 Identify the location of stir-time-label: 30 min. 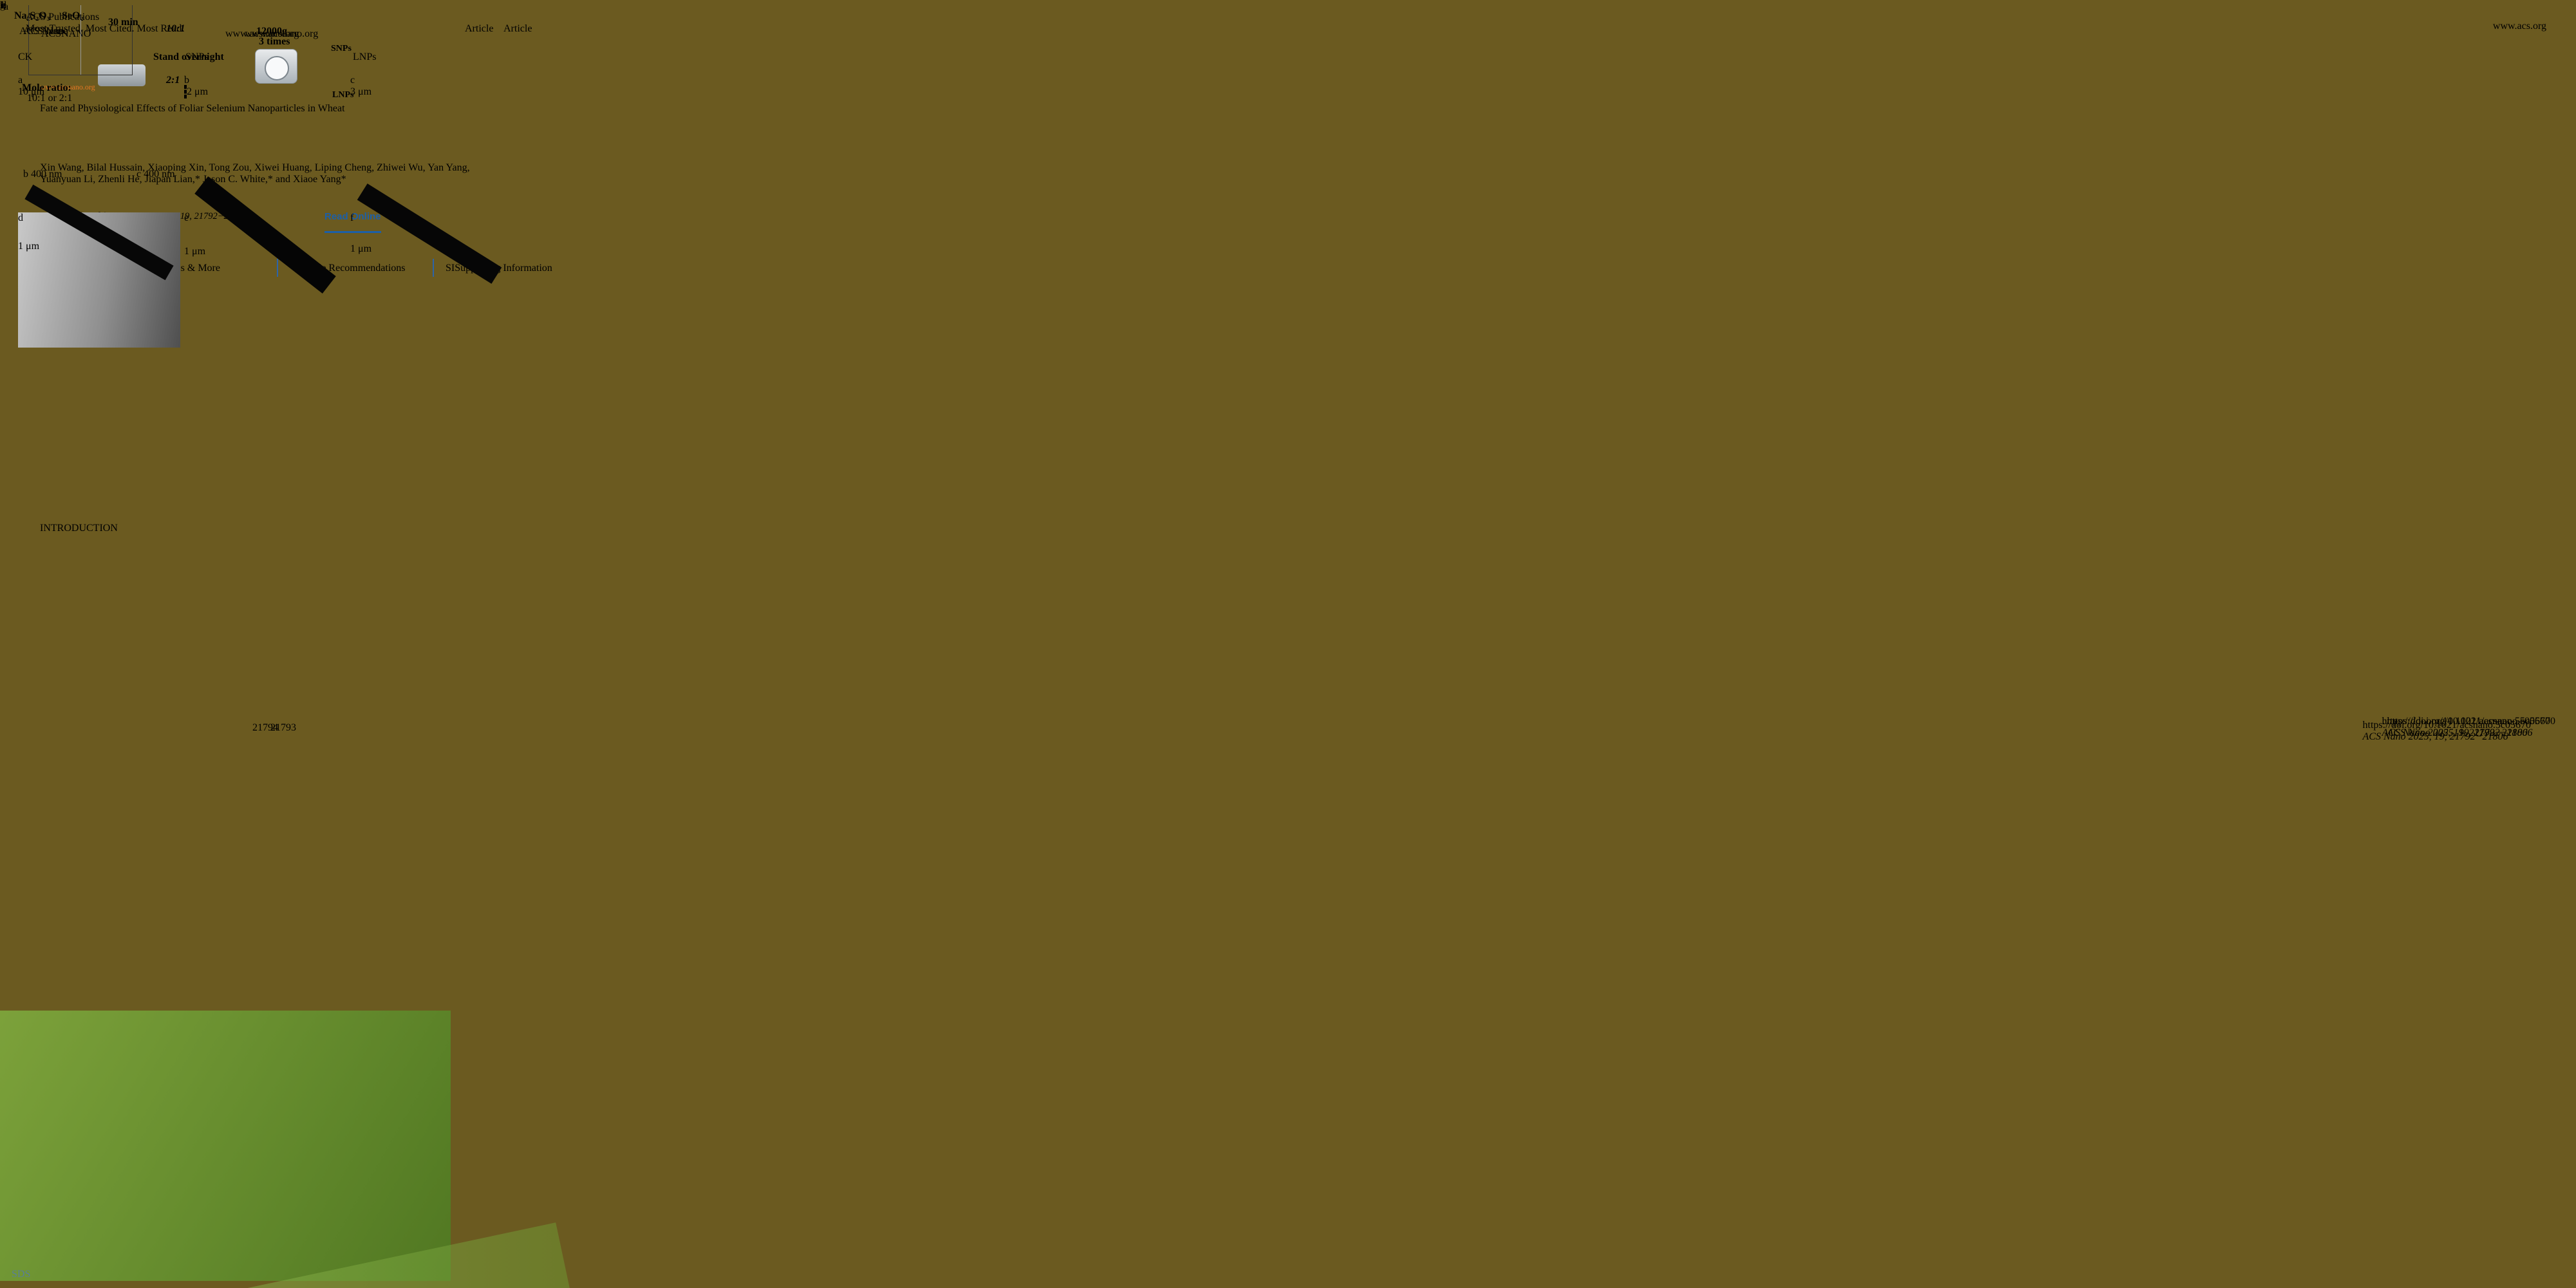
(123, 22).